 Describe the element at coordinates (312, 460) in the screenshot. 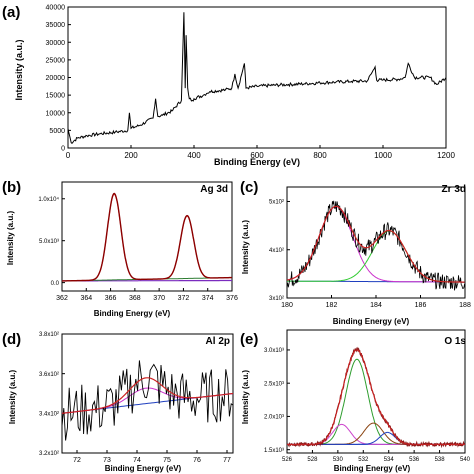

I see `panel-e-xtick-label: 528` at that location.